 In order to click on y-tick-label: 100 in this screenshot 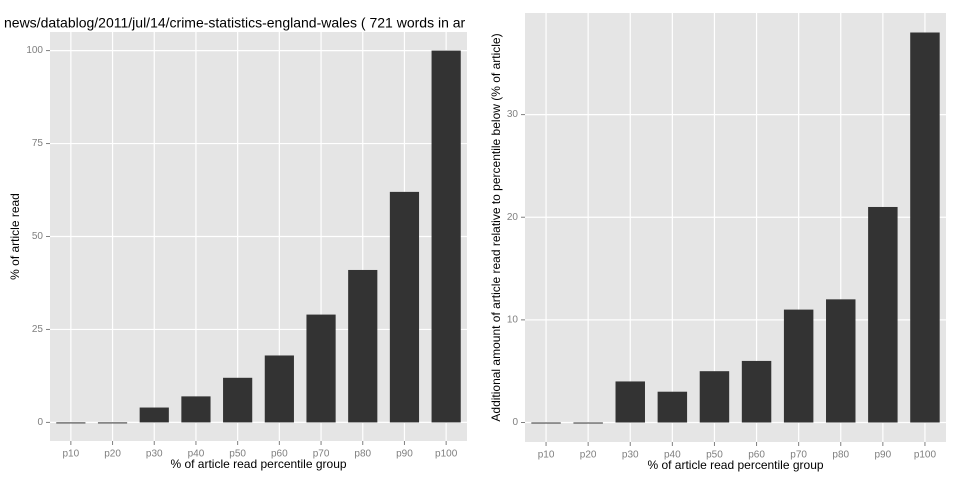, I will do `click(34, 50)`.